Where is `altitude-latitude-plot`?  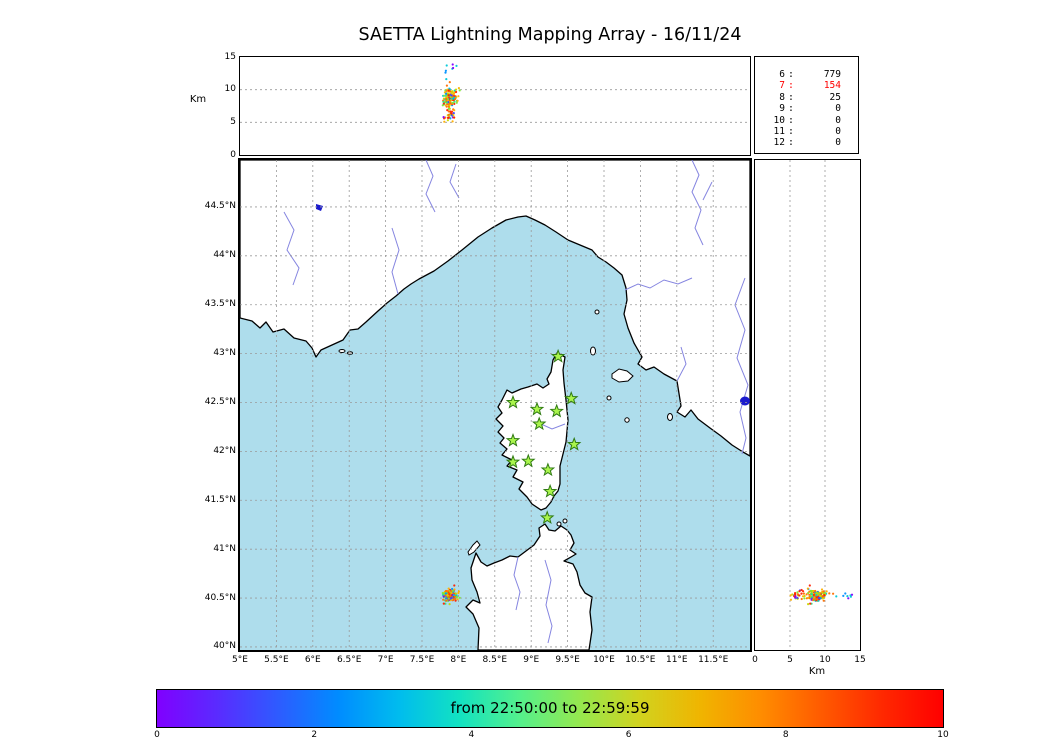 altitude-latitude-plot is located at coordinates (821, 405).